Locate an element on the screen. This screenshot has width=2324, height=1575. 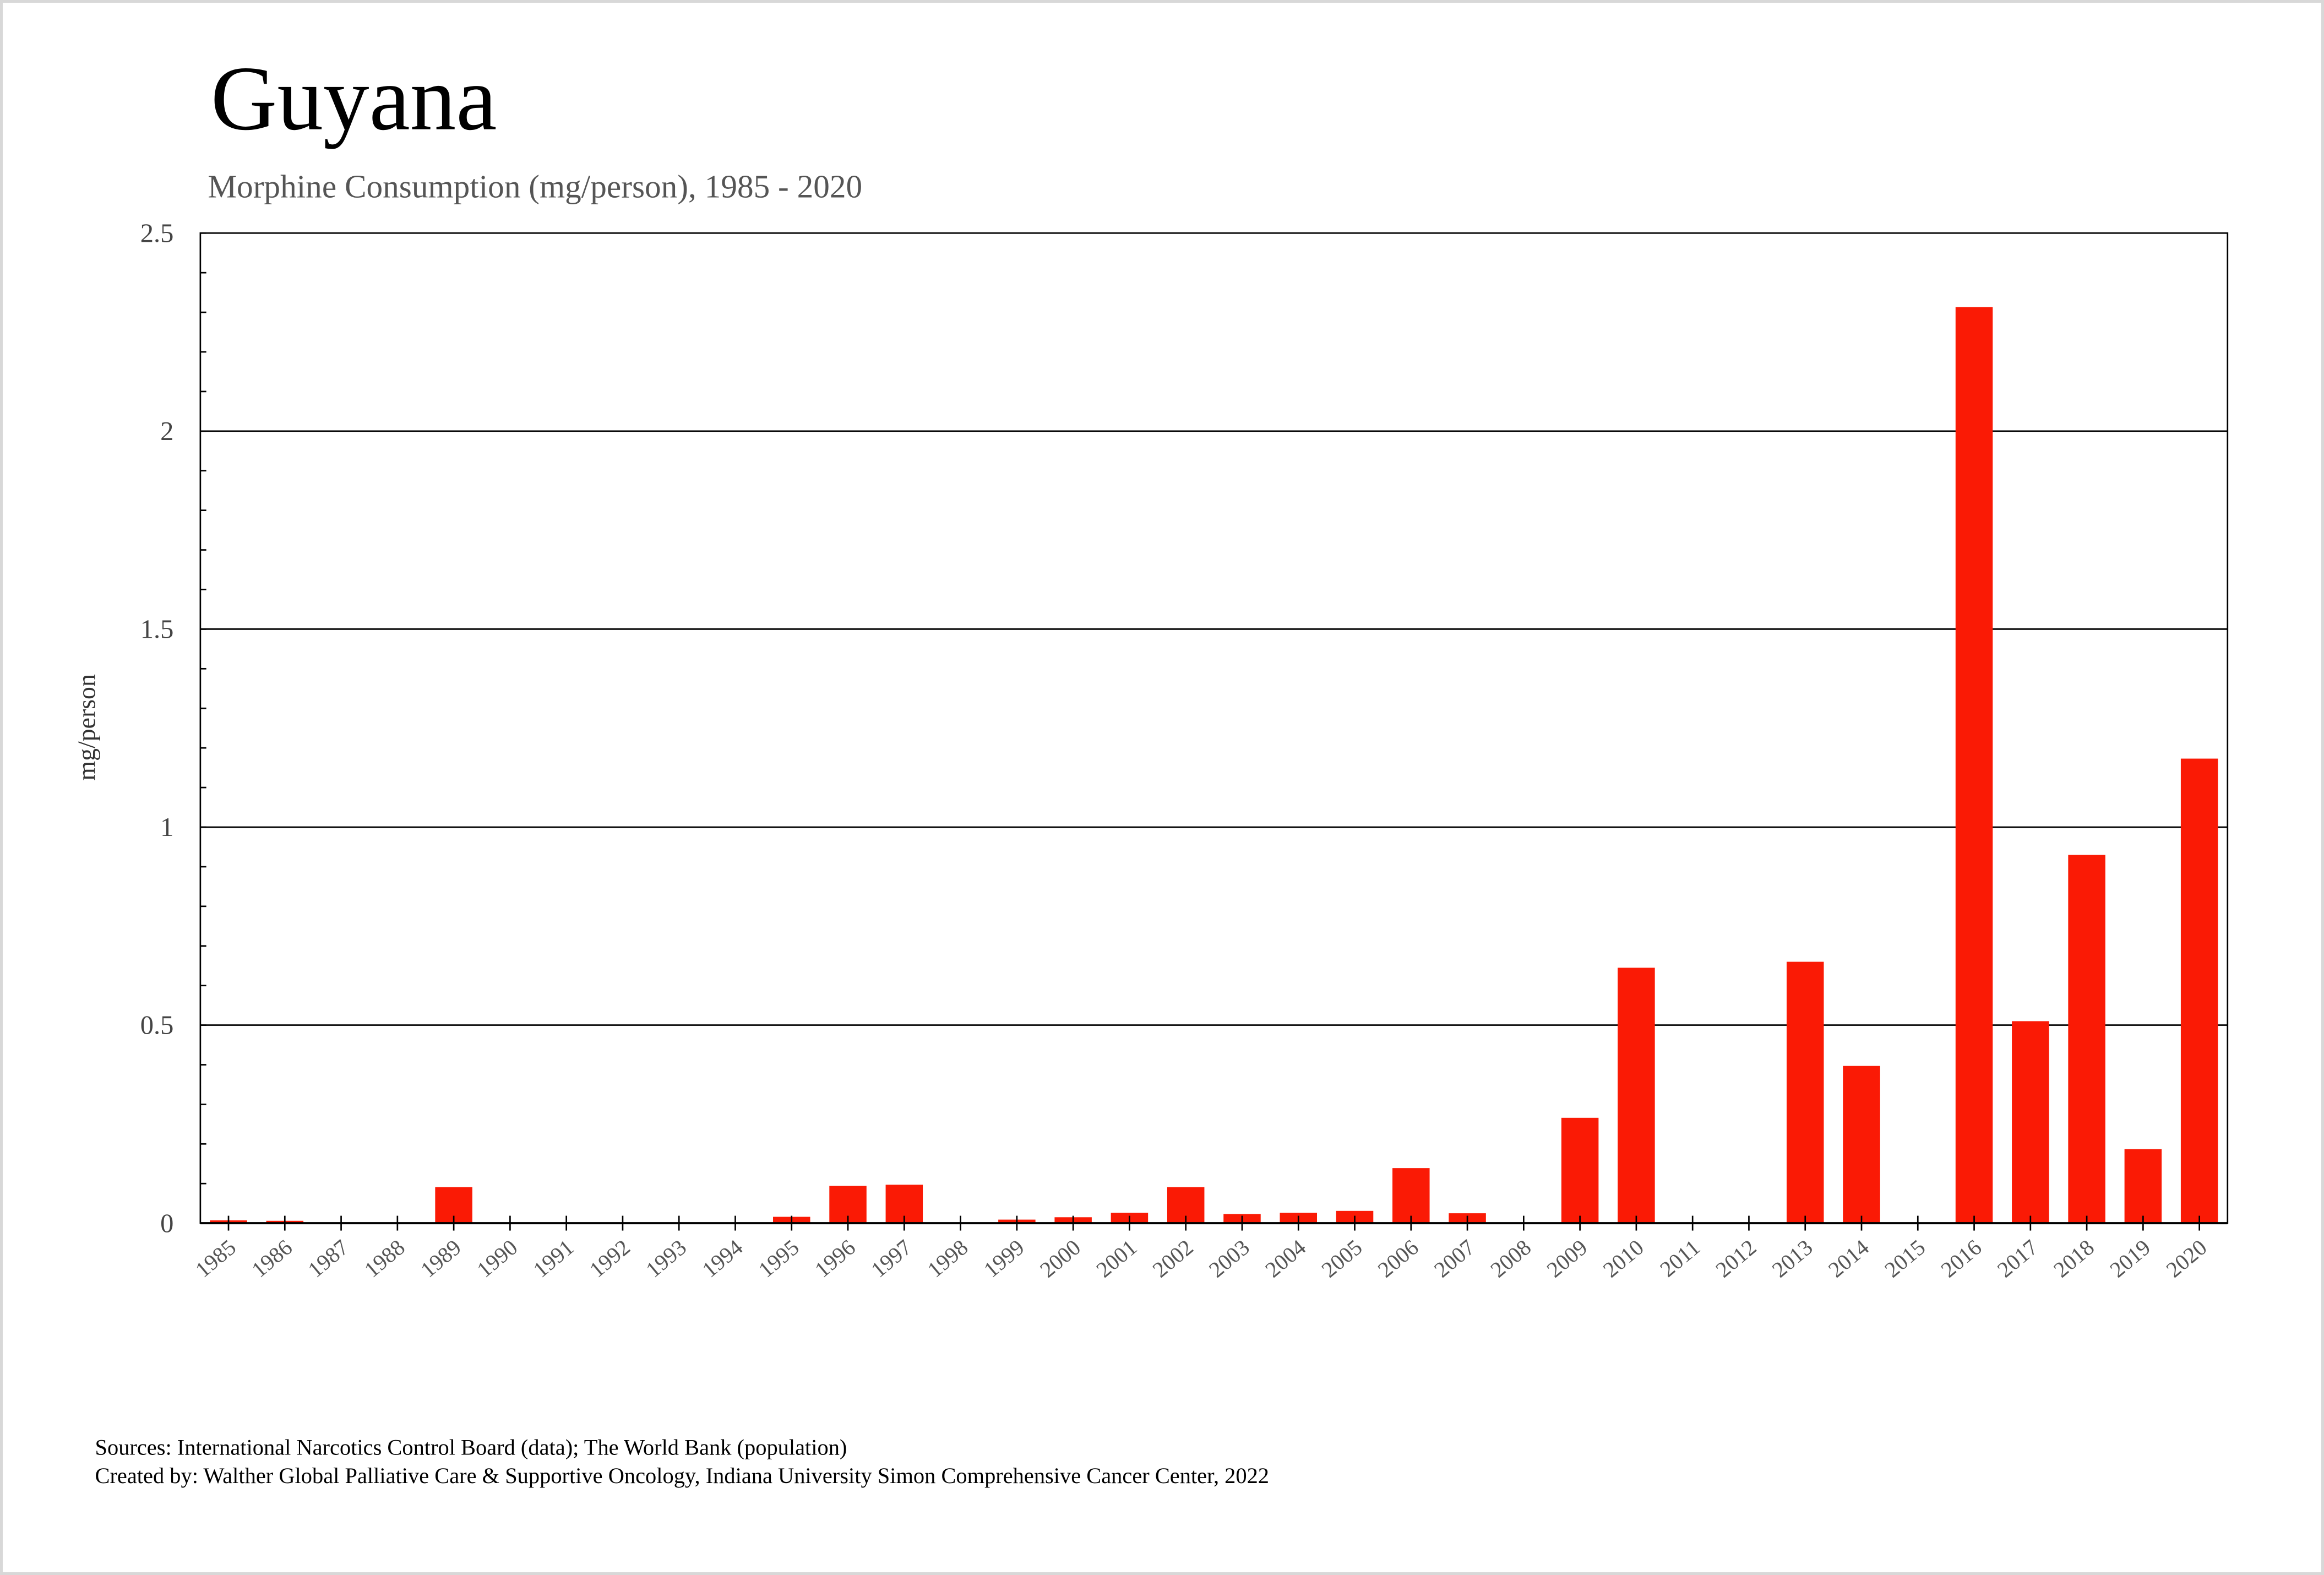
x-tick-label: 1987 is located at coordinates (328, 1258).